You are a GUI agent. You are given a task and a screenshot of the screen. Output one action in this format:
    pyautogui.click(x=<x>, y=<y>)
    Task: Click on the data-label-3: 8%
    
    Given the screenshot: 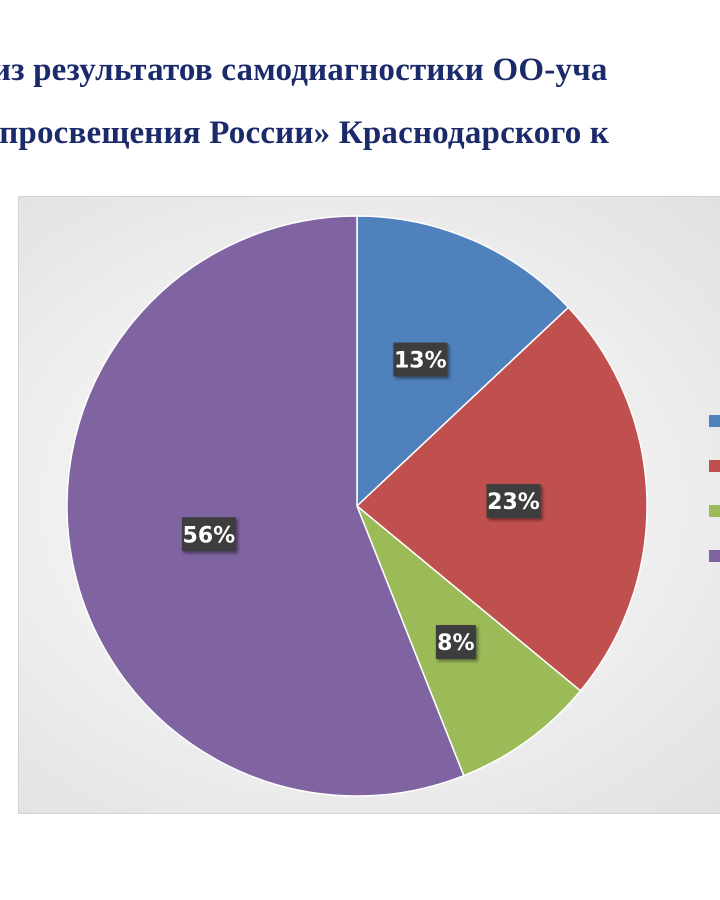 What is the action you would take?
    pyautogui.click(x=455, y=642)
    